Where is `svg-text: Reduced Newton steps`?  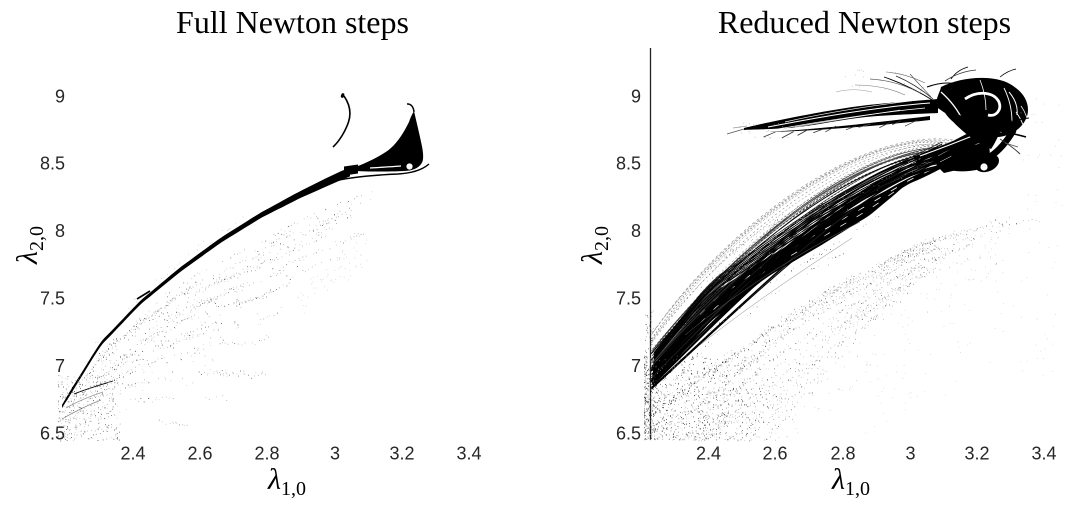
svg-text: Reduced Newton steps is located at coordinates (864, 22).